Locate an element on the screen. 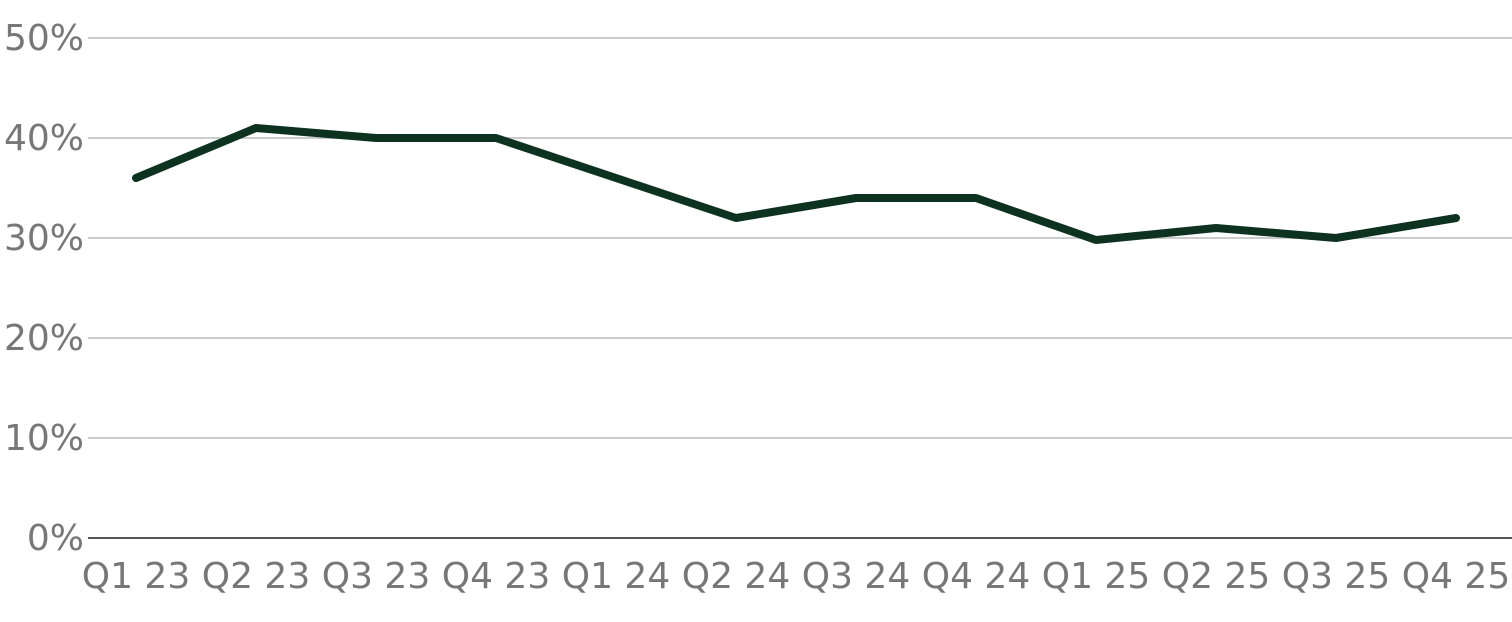 The image size is (1512, 622). x-tick-label: Q1 24 is located at coordinates (616, 576).